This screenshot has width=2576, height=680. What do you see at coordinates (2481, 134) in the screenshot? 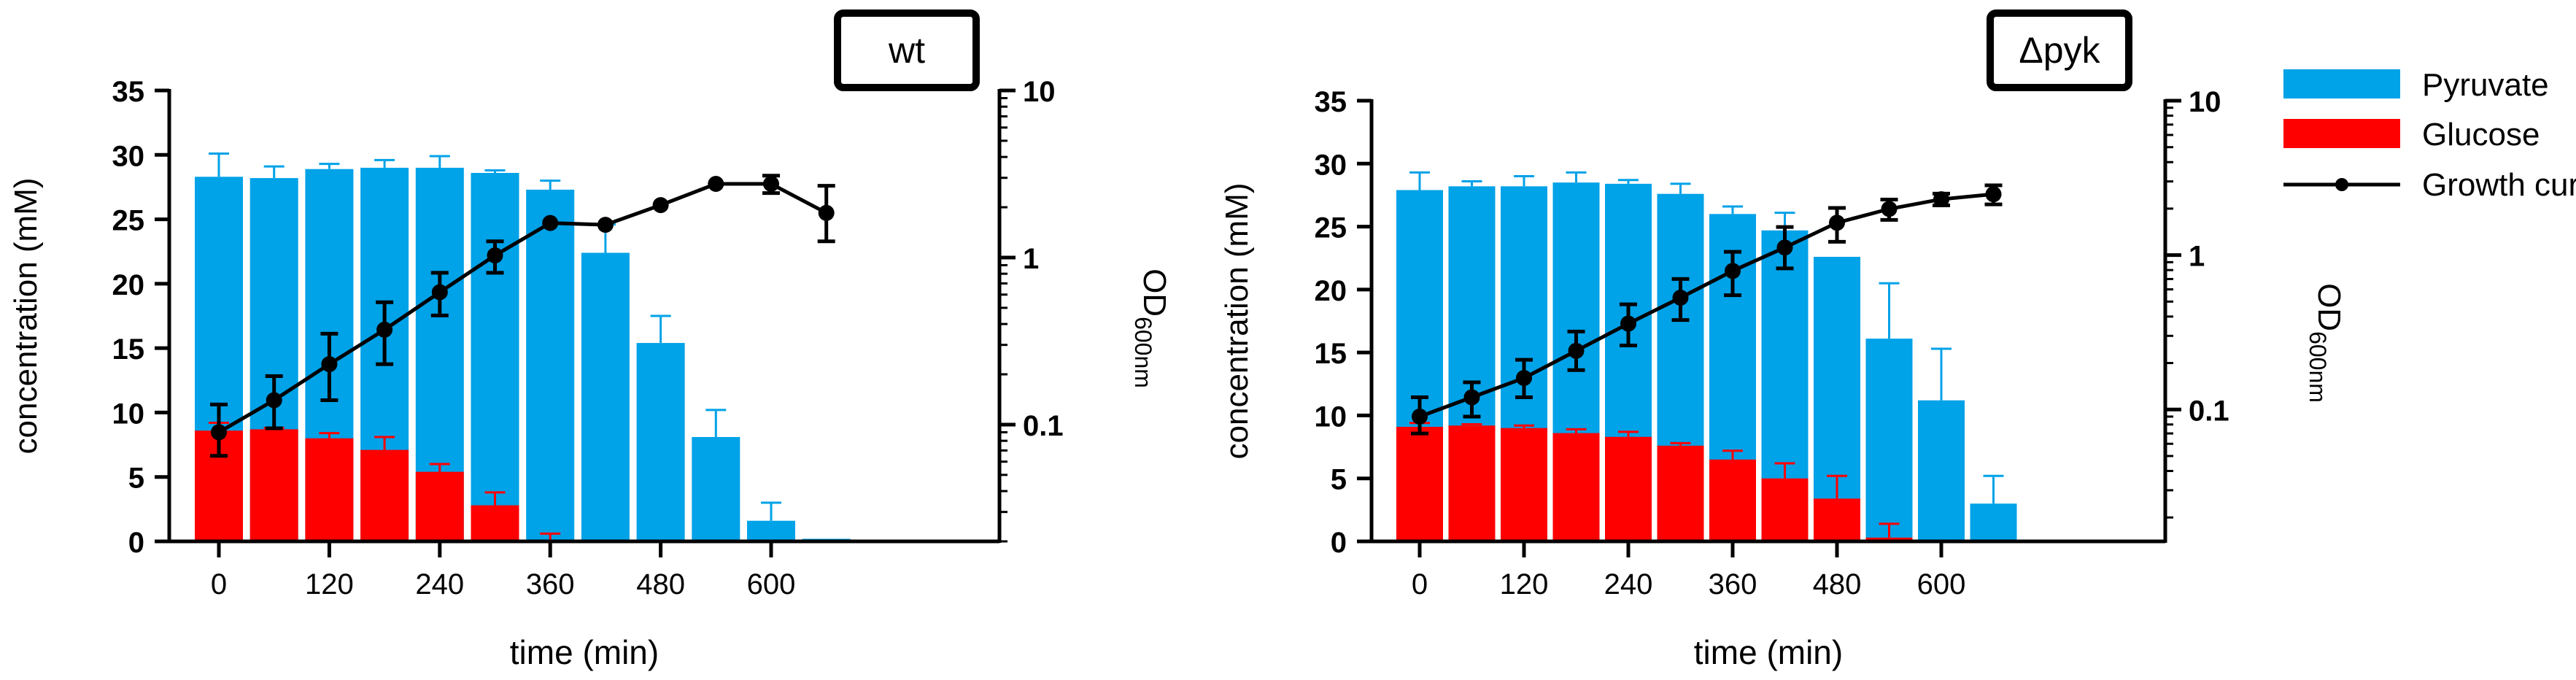
I see `legend-label-glucose: Glucose` at bounding box center [2481, 134].